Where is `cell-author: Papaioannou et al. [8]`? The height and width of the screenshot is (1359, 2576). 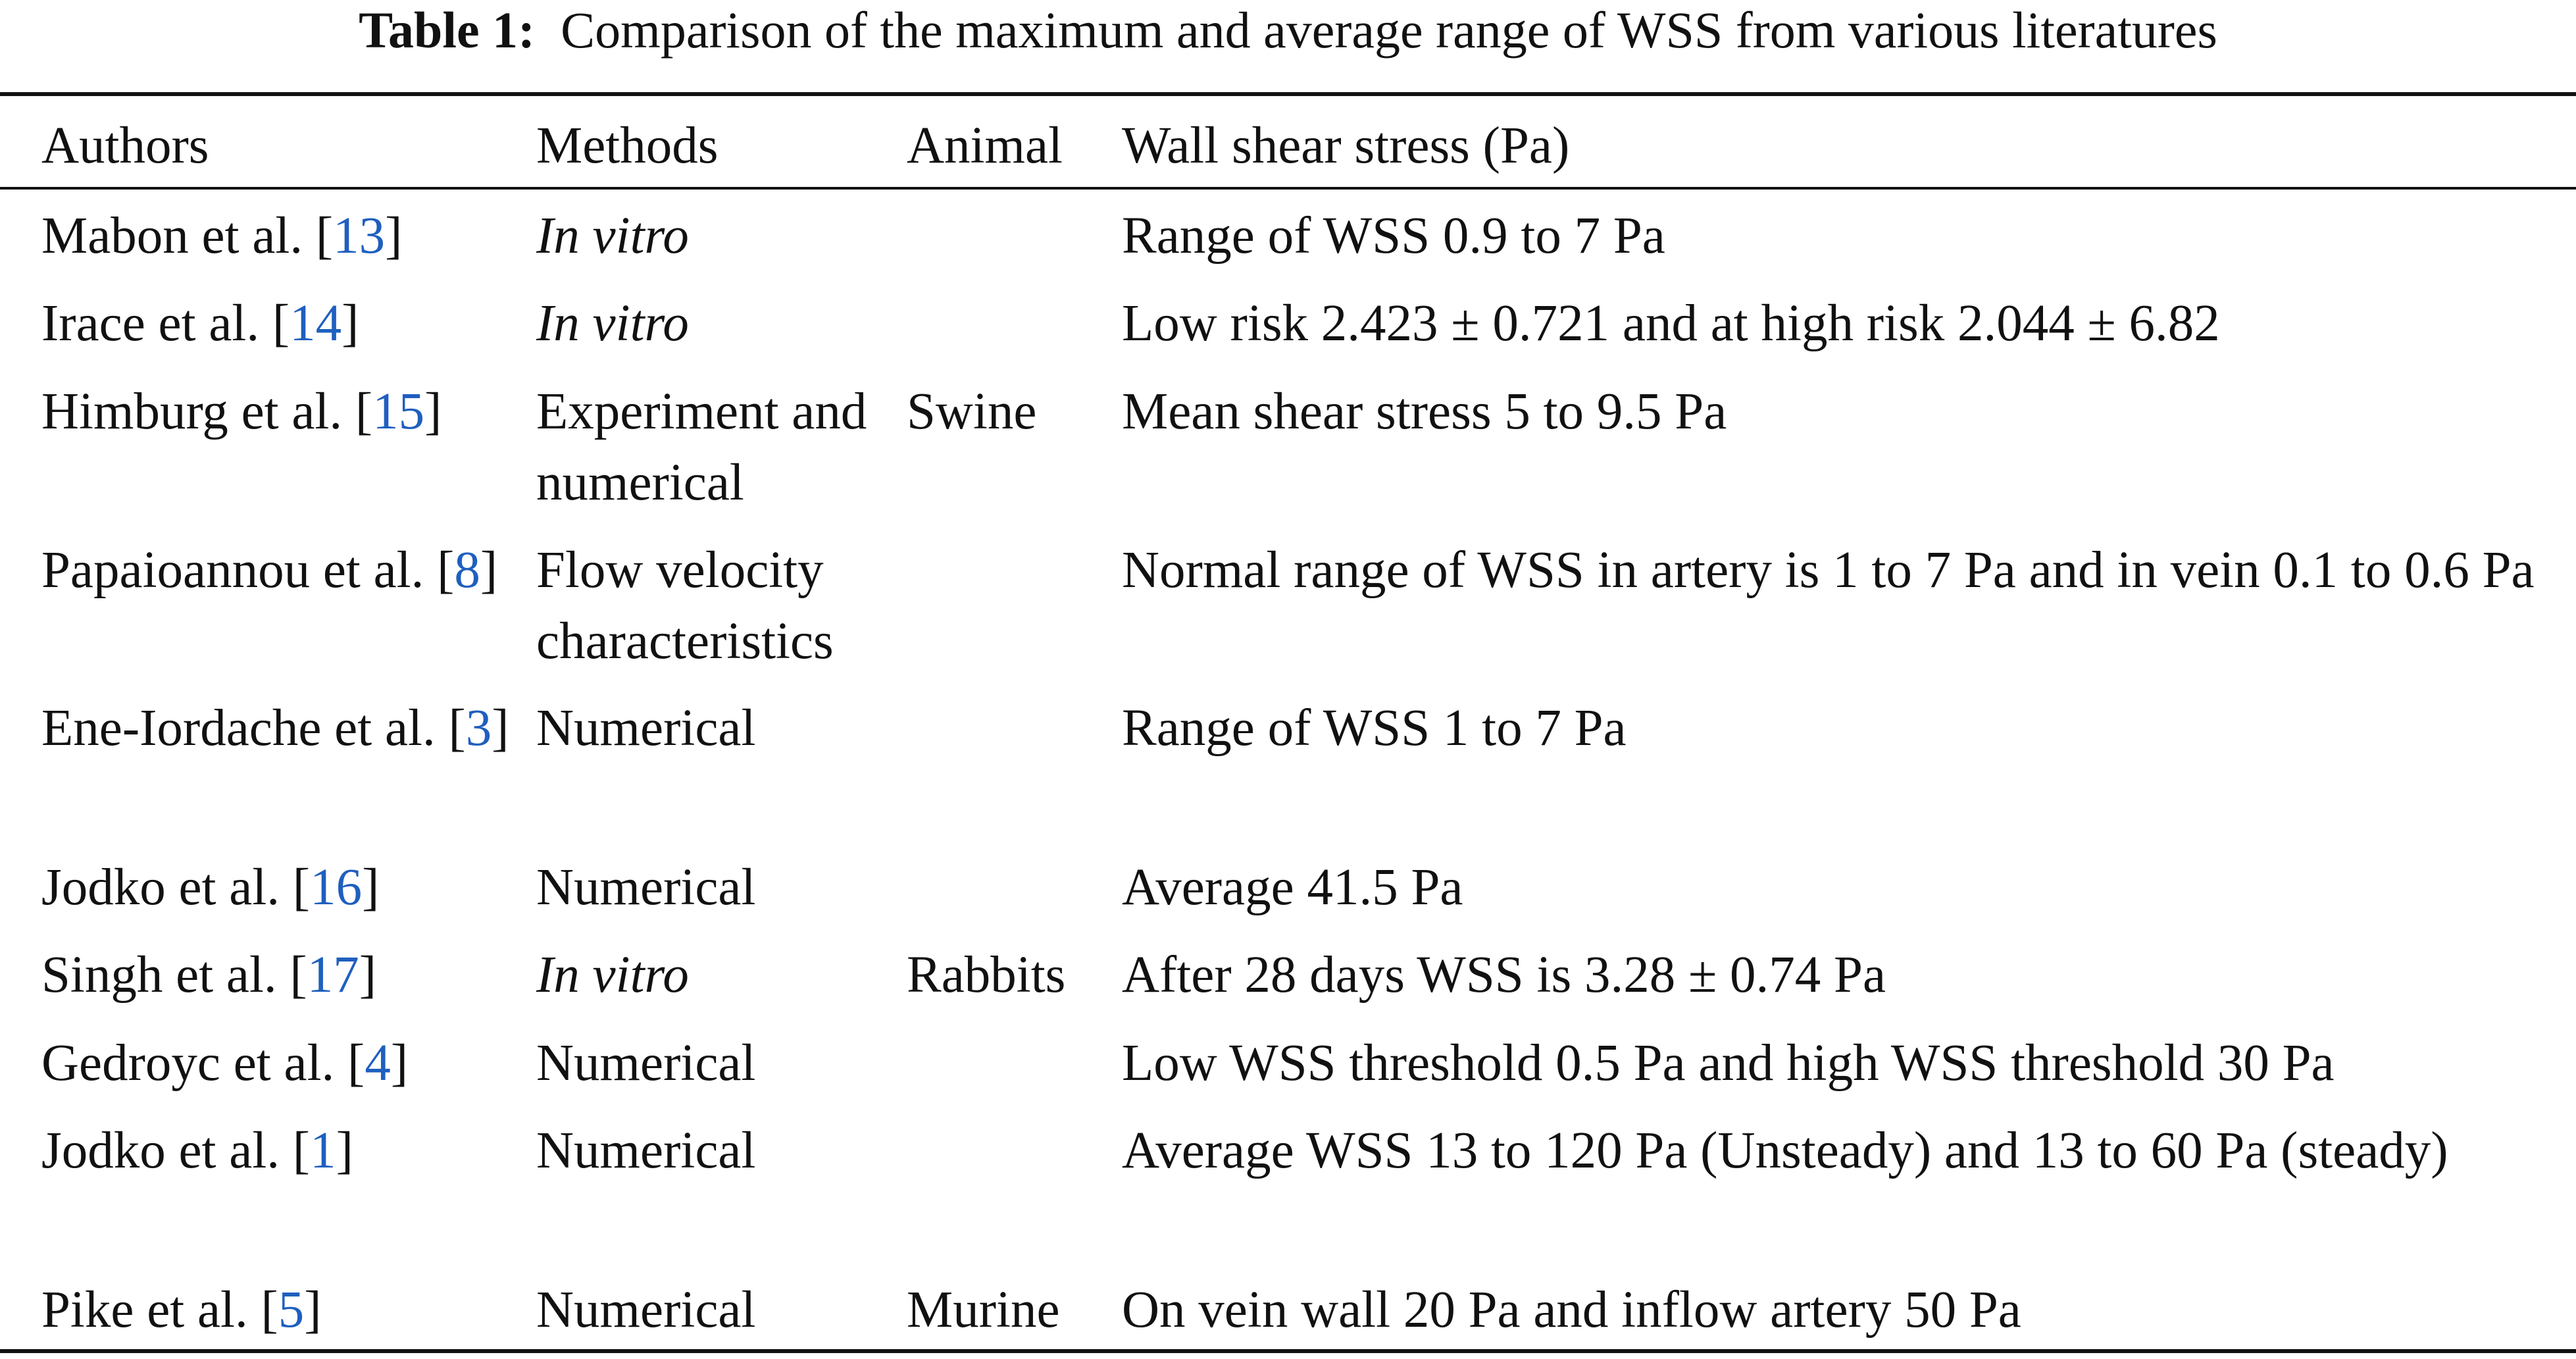 cell-author: Papaioannou et al. [8] is located at coordinates (269, 570).